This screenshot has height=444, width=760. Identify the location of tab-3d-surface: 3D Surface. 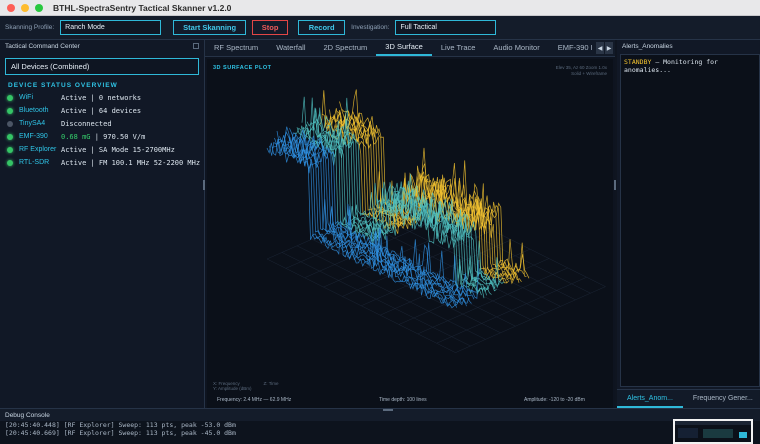
(404, 49).